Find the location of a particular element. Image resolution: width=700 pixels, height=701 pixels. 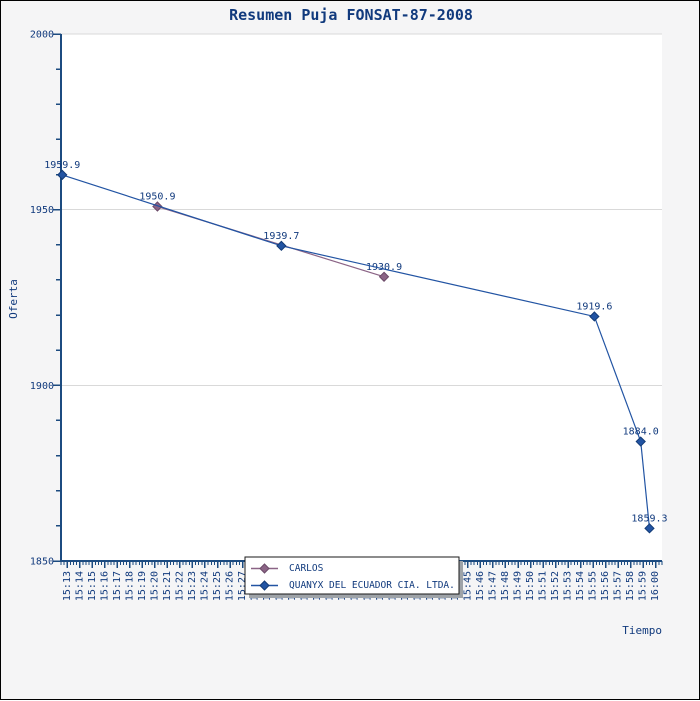

x-tick-label: 15:48 is located at coordinates (505, 586).